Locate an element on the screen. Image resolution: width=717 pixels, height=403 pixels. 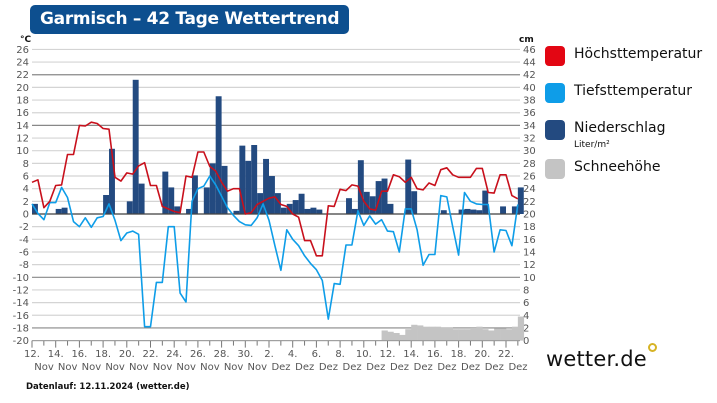
right-axis-unit: cm is located at coordinates (526, 40).